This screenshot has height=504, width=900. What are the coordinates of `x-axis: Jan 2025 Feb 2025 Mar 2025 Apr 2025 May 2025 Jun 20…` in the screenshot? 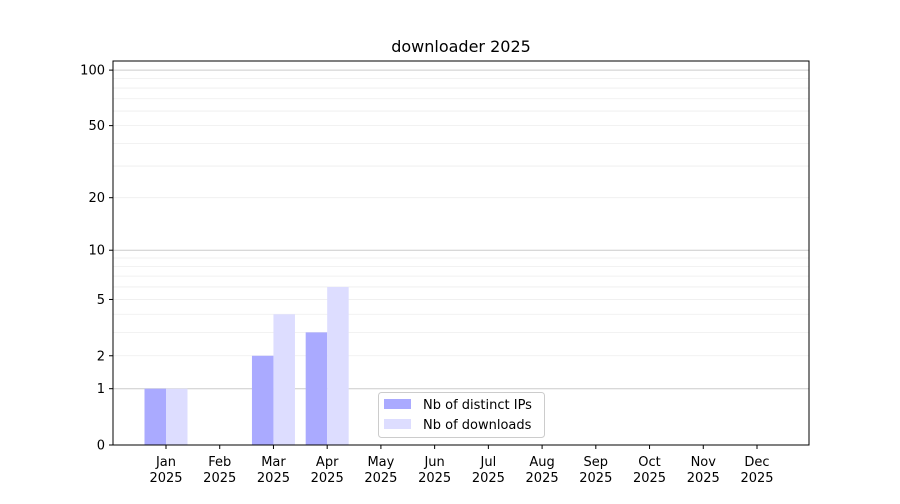 It's located at (461, 465).